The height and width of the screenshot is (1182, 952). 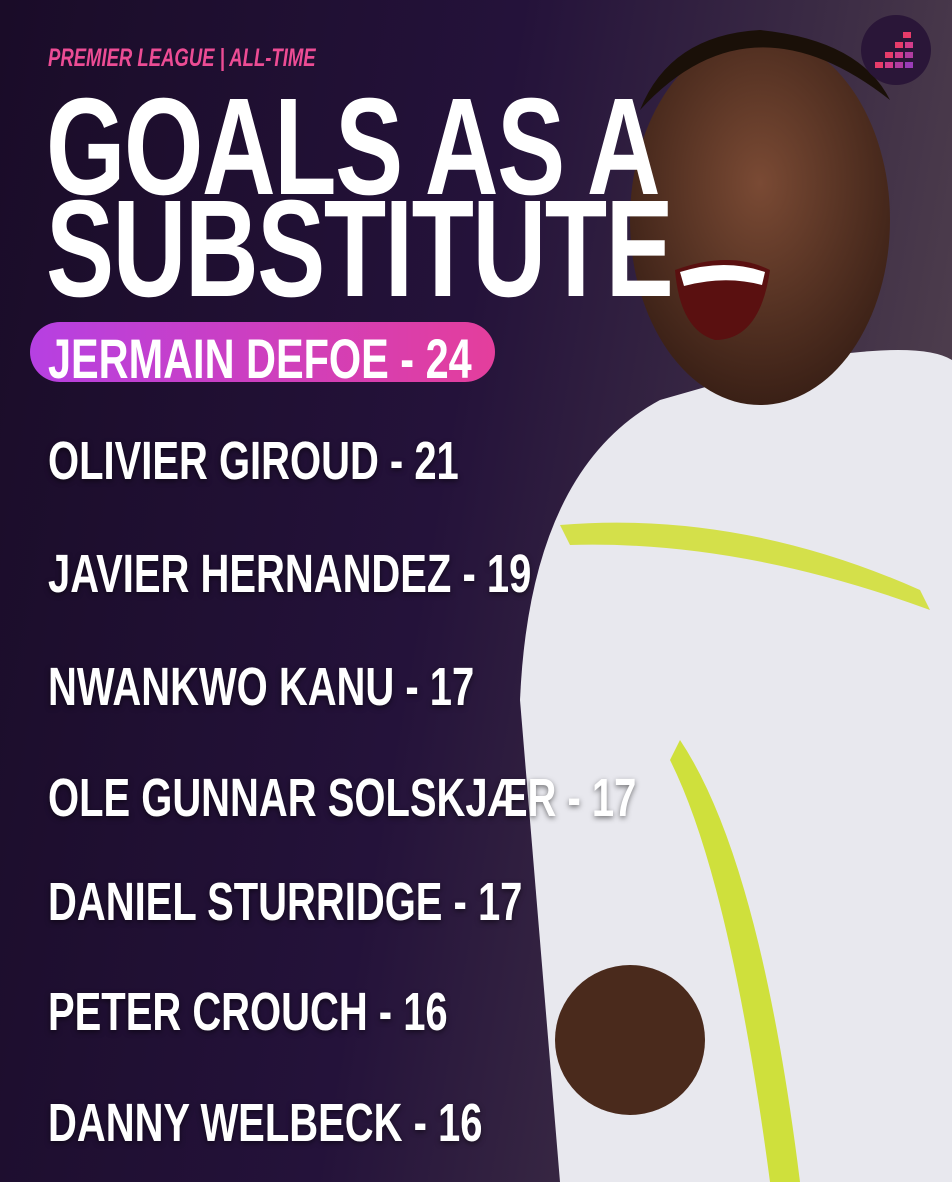 What do you see at coordinates (353, 147) in the screenshot?
I see `title-line-1: GOALS AS A` at bounding box center [353, 147].